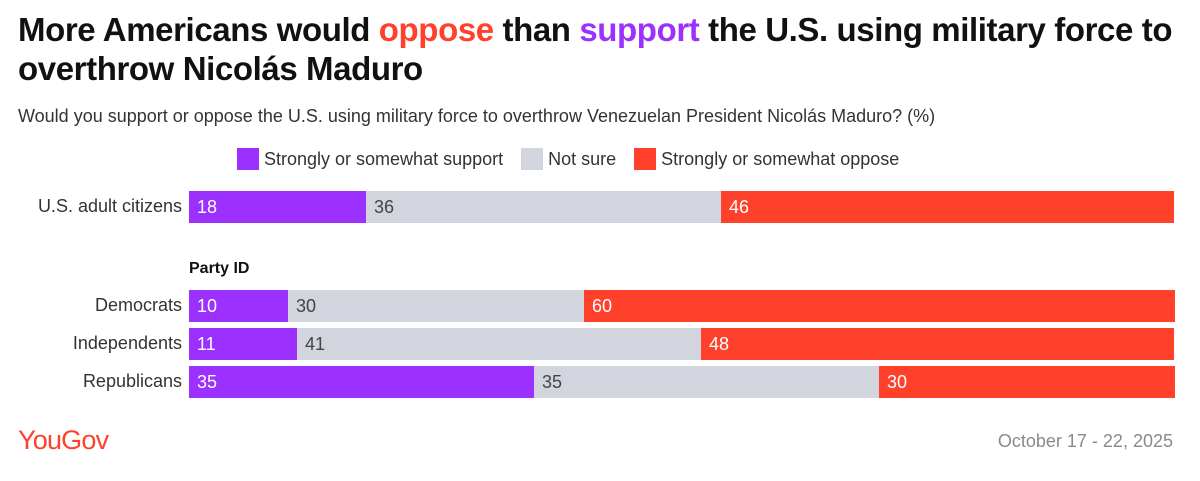  What do you see at coordinates (207, 306) in the screenshot?
I see `value-label-democrats-support: 10` at bounding box center [207, 306].